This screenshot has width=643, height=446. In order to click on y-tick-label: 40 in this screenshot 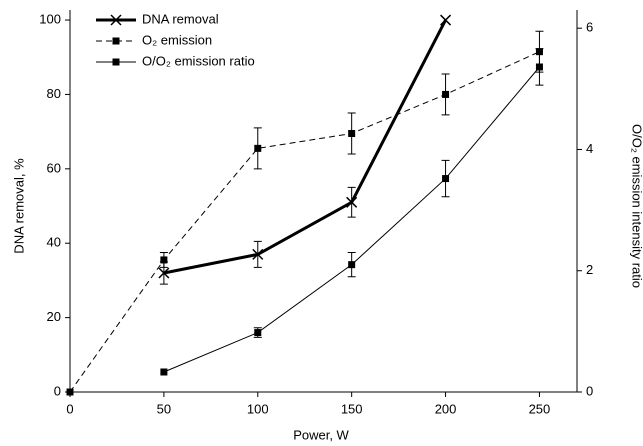, I will do `click(54, 242)`.